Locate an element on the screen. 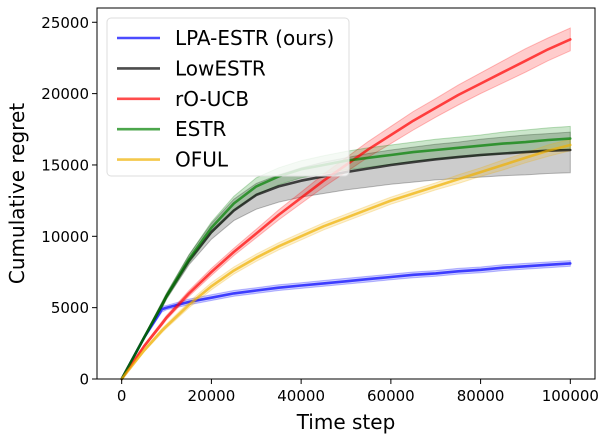 The height and width of the screenshot is (442, 612). y-axis-label: Cumulative regret is located at coordinates (17, 193).